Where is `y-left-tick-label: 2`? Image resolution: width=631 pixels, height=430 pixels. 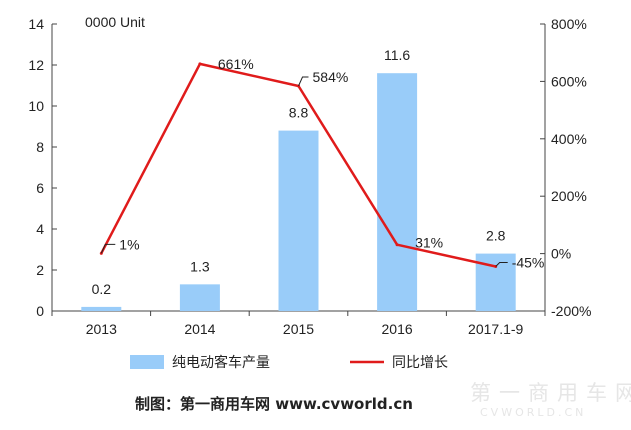 y-left-tick-label: 2 is located at coordinates (40, 270).